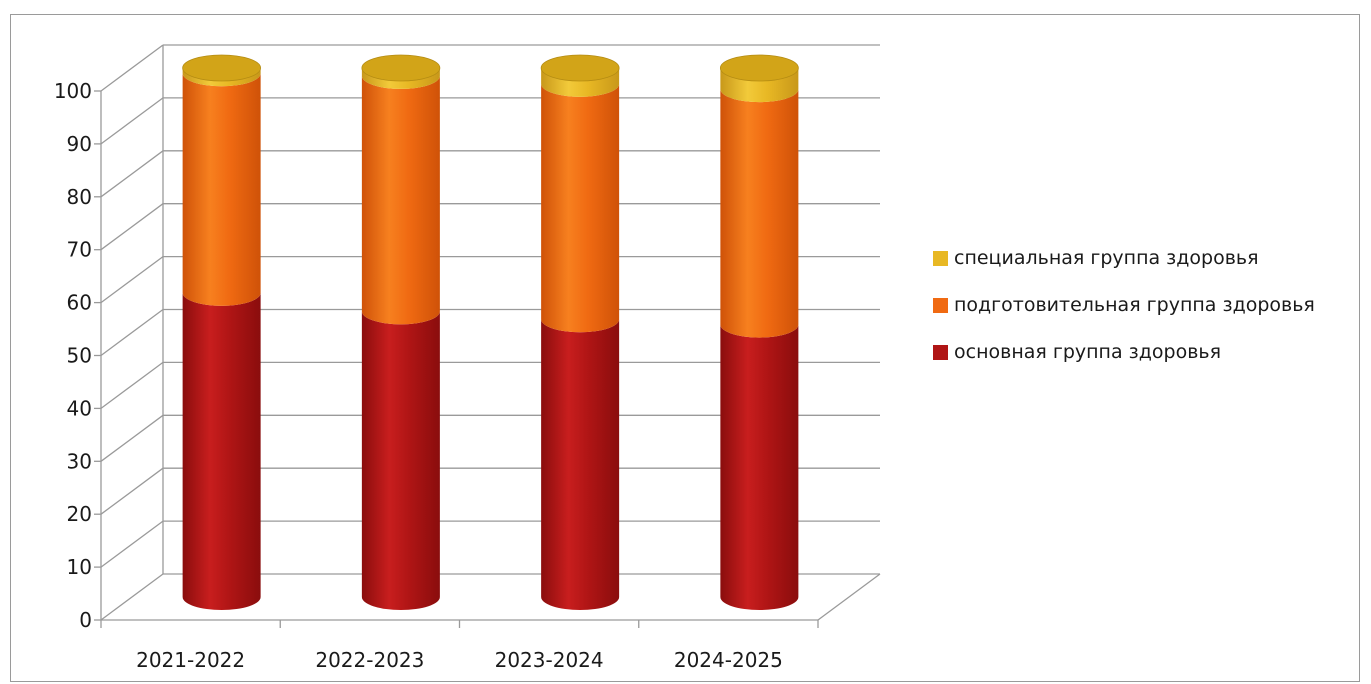 The image size is (1371, 684). What do you see at coordinates (549, 660) in the screenshot?
I see `x-tick-label: 2023-2024` at bounding box center [549, 660].